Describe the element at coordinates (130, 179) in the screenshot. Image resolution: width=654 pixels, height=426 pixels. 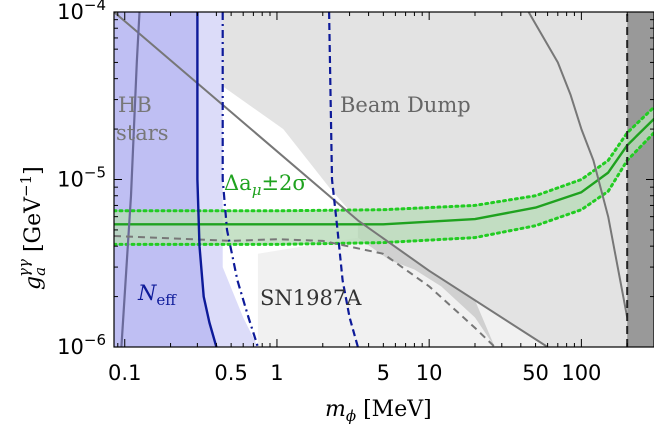
I see `curve-left-gray-steep` at that location.